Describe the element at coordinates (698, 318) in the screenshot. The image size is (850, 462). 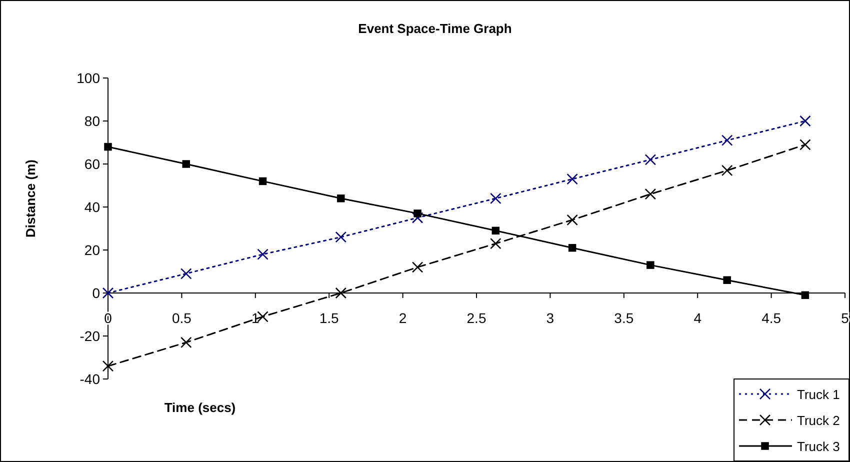
I see `x-tick-label: 4` at that location.